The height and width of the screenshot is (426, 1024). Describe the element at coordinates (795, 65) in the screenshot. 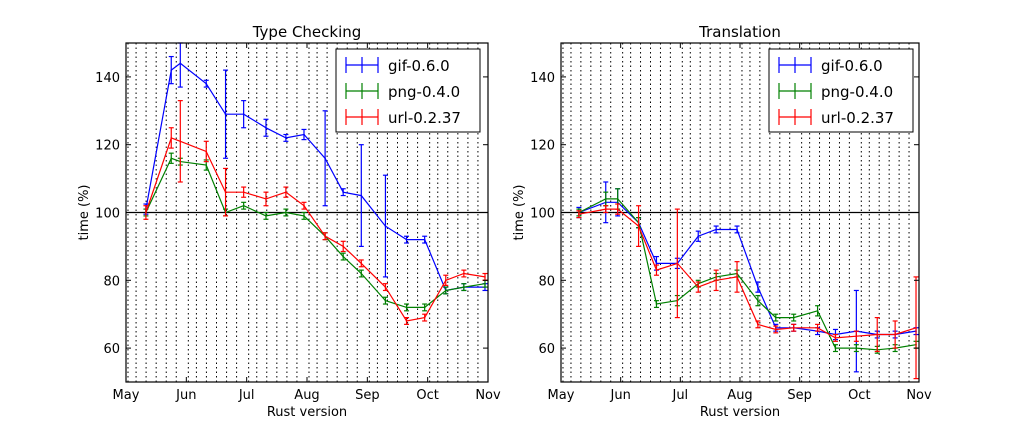

I see `legend-key-gif-0.6.0` at that location.